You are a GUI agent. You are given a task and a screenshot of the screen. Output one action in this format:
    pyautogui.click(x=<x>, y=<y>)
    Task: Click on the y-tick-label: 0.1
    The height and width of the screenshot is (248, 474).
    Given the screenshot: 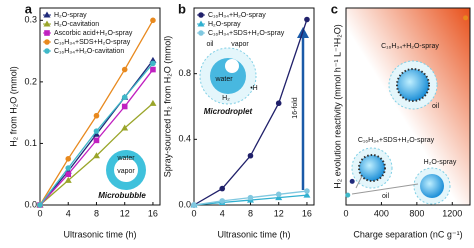 What is the action you would take?
    pyautogui.click(x=30, y=143)
    